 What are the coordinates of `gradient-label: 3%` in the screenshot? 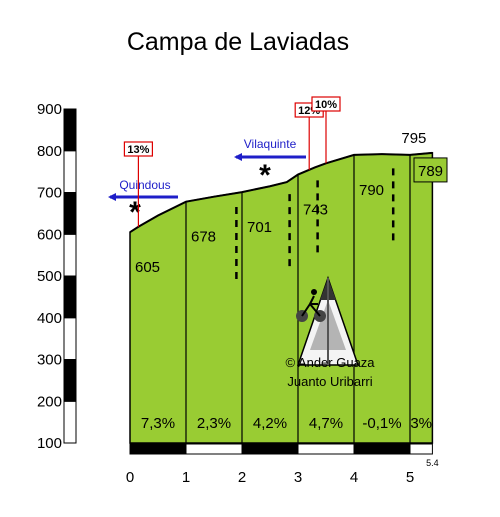 It's located at (421, 423).